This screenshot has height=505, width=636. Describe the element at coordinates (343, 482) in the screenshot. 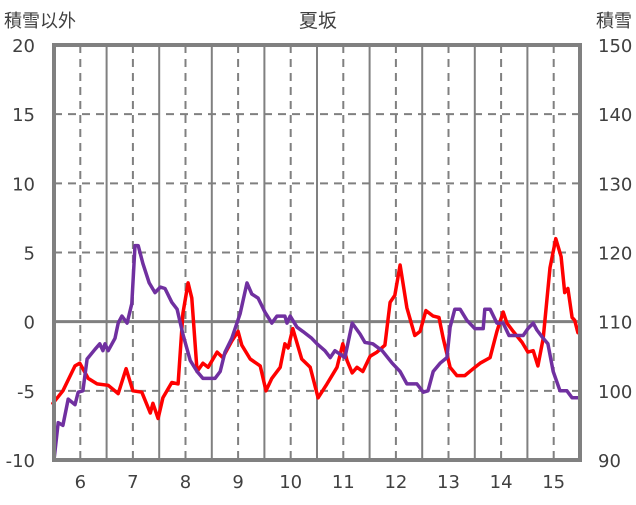

I see `x-tick-label: 11` at that location.